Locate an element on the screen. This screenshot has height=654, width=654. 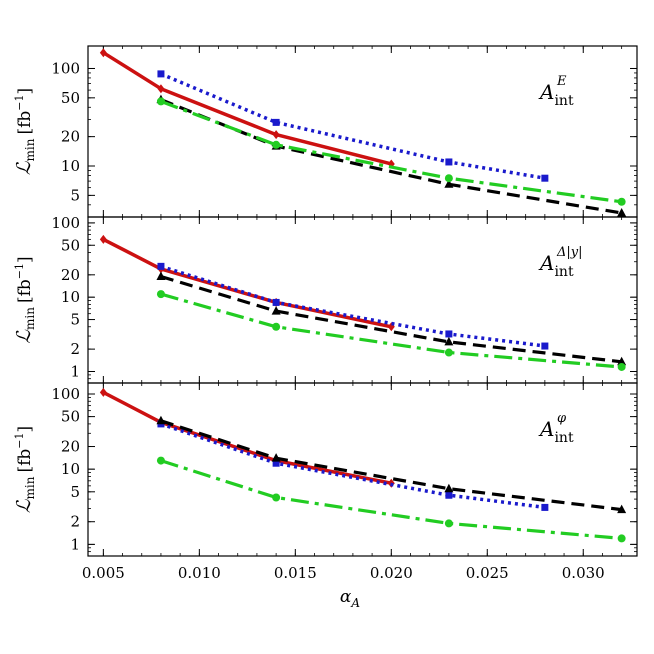
panel-label-sup: φ is located at coordinates (562, 418).